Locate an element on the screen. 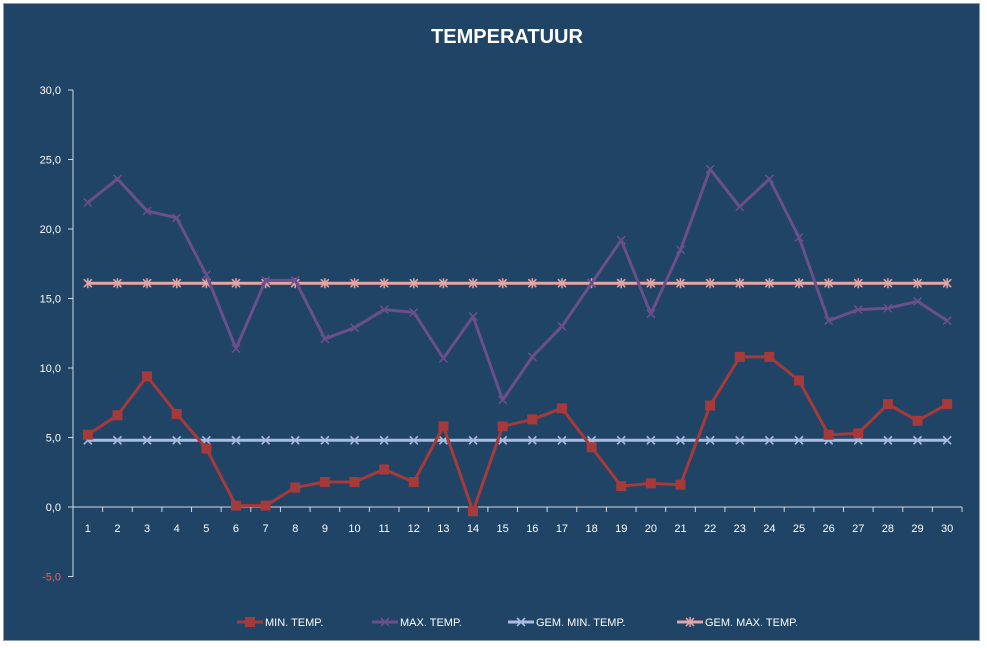 This screenshot has height=648, width=987. x-tick-label: 5 is located at coordinates (206, 529).